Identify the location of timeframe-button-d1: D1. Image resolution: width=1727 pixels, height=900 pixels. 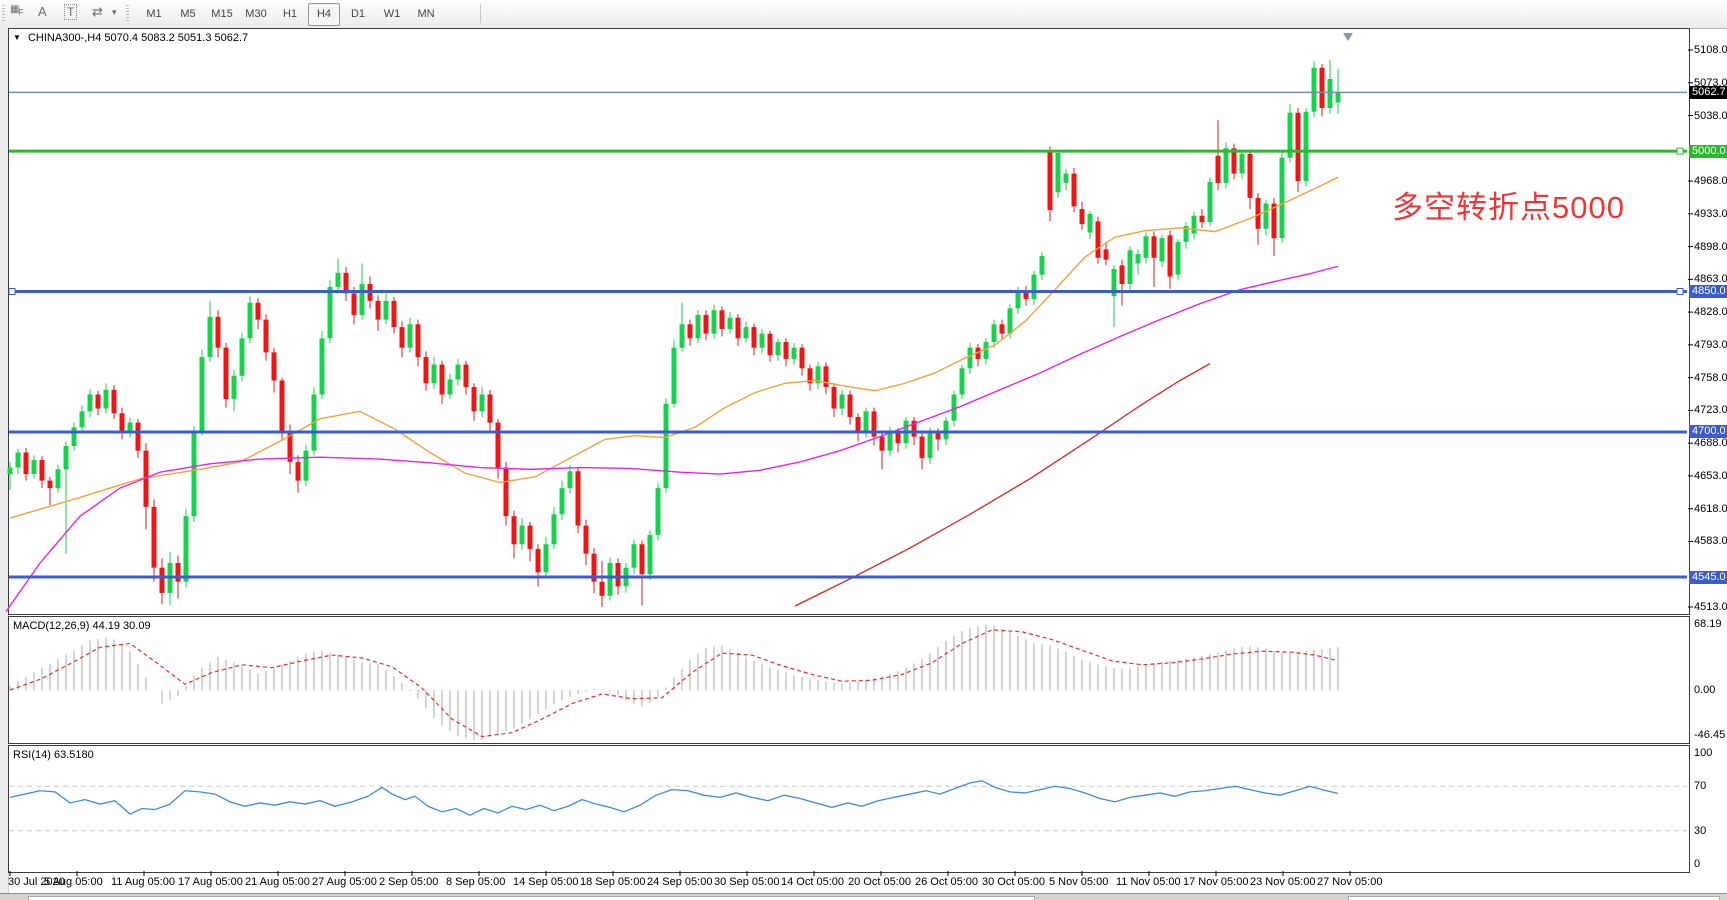
(358, 14).